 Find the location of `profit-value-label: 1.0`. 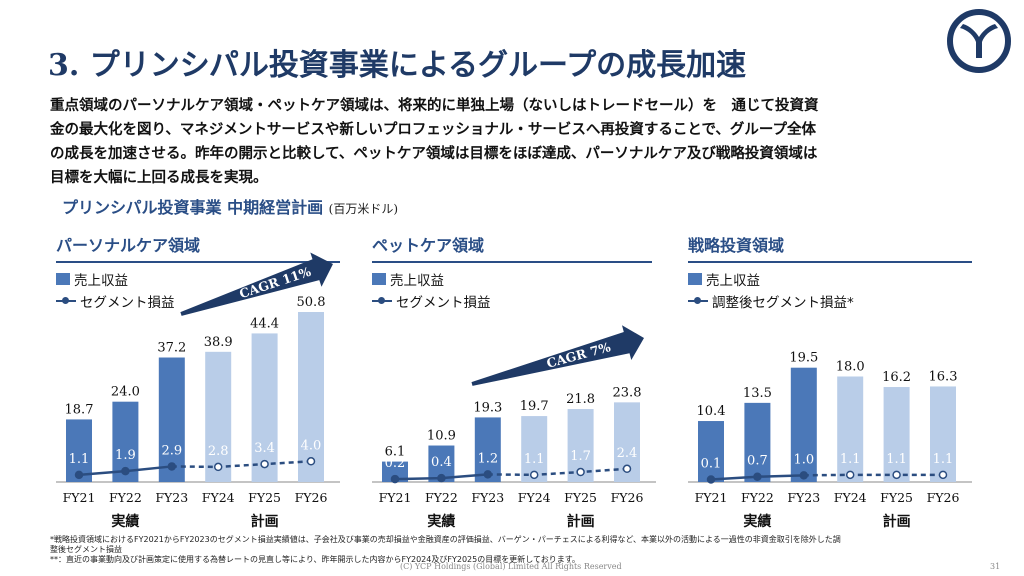

profit-value-label: 1.0 is located at coordinates (803, 459).